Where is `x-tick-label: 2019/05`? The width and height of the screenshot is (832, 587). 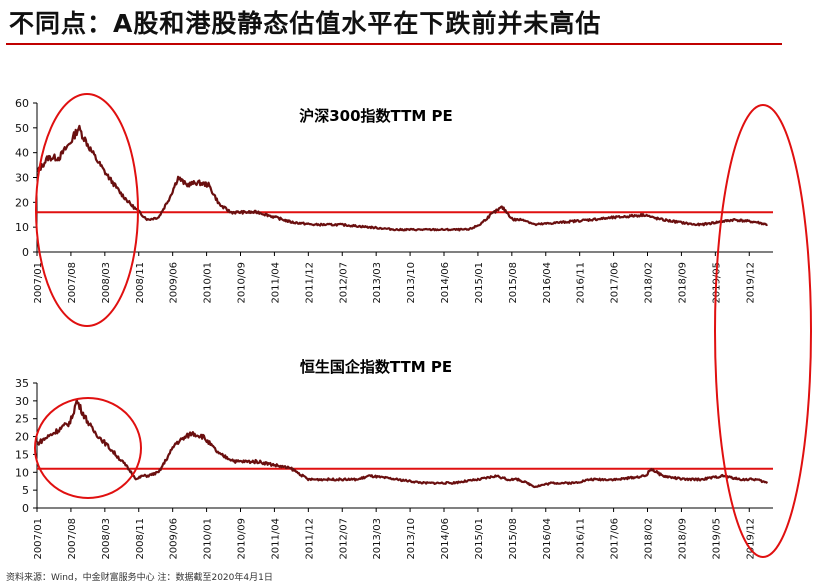
x-tick-label: 2019/05 is located at coordinates (716, 539).